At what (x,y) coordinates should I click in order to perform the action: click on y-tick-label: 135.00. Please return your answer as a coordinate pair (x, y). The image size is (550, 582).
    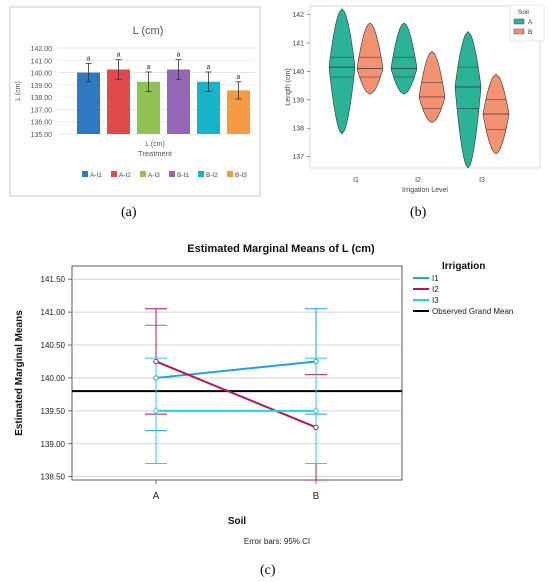
    Looking at the image, I should click on (42, 135).